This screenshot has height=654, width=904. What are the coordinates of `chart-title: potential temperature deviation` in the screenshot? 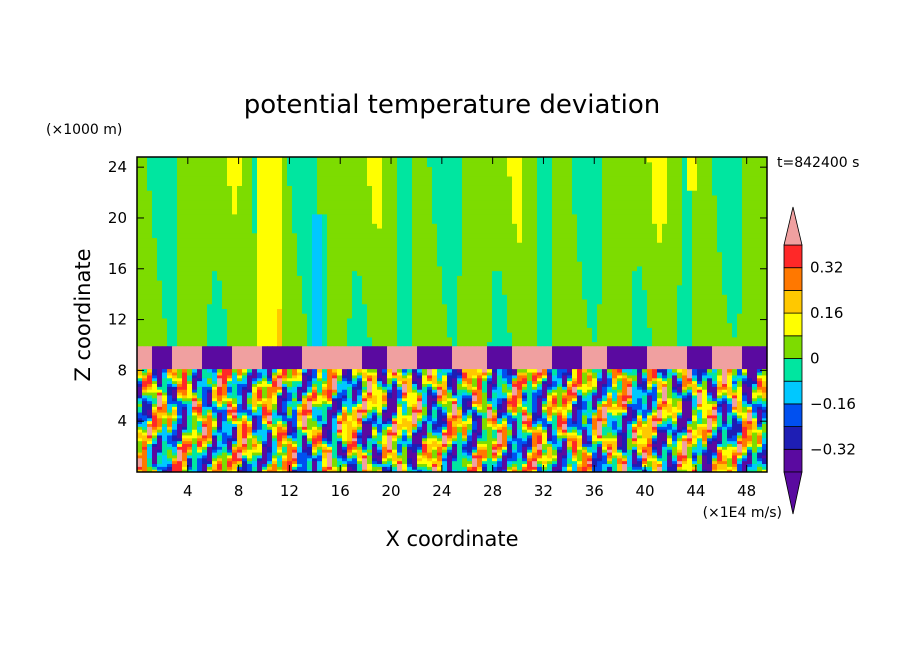 It's located at (452, 105).